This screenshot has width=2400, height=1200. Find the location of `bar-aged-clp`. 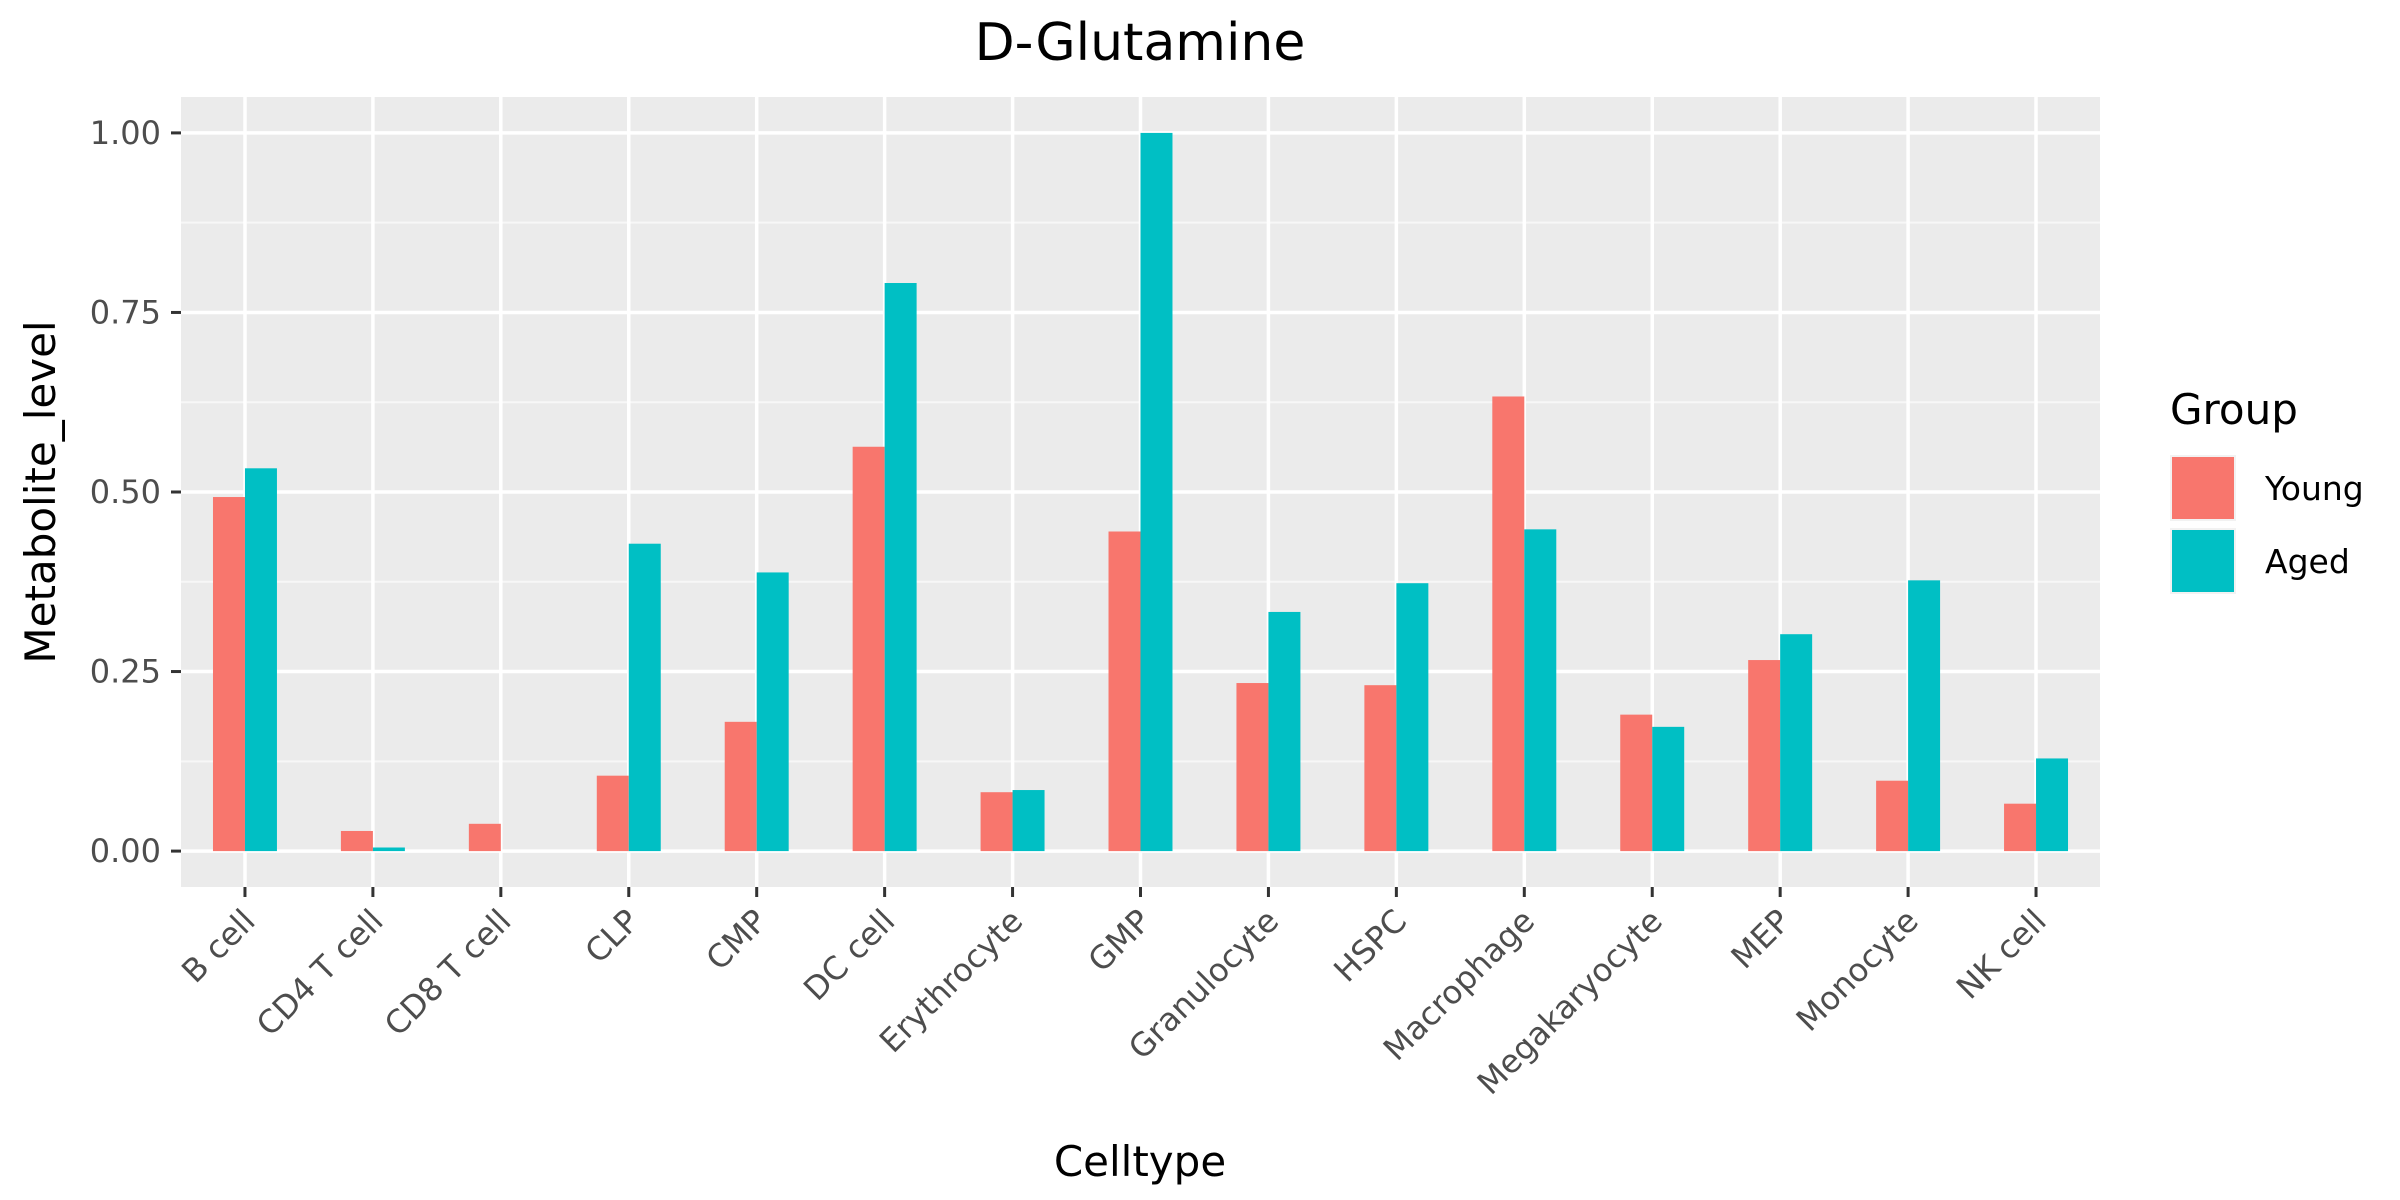

bar-aged-clp is located at coordinates (644, 697).